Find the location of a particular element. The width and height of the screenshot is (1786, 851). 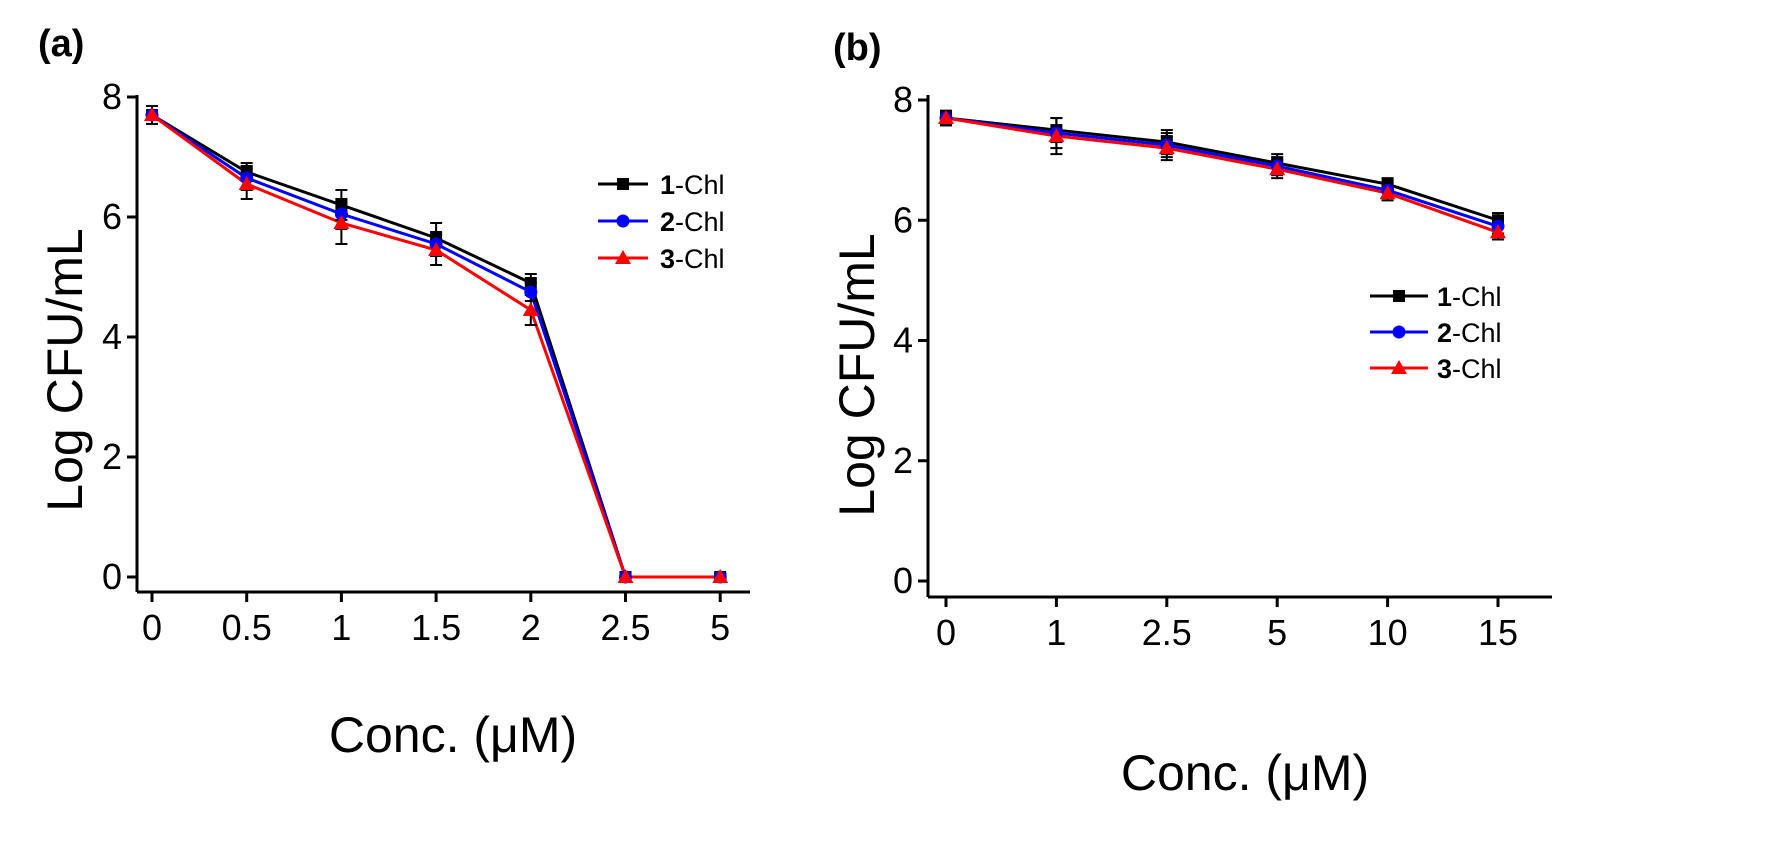

panel-a-y-tick-label: 4 is located at coordinates (112, 336).